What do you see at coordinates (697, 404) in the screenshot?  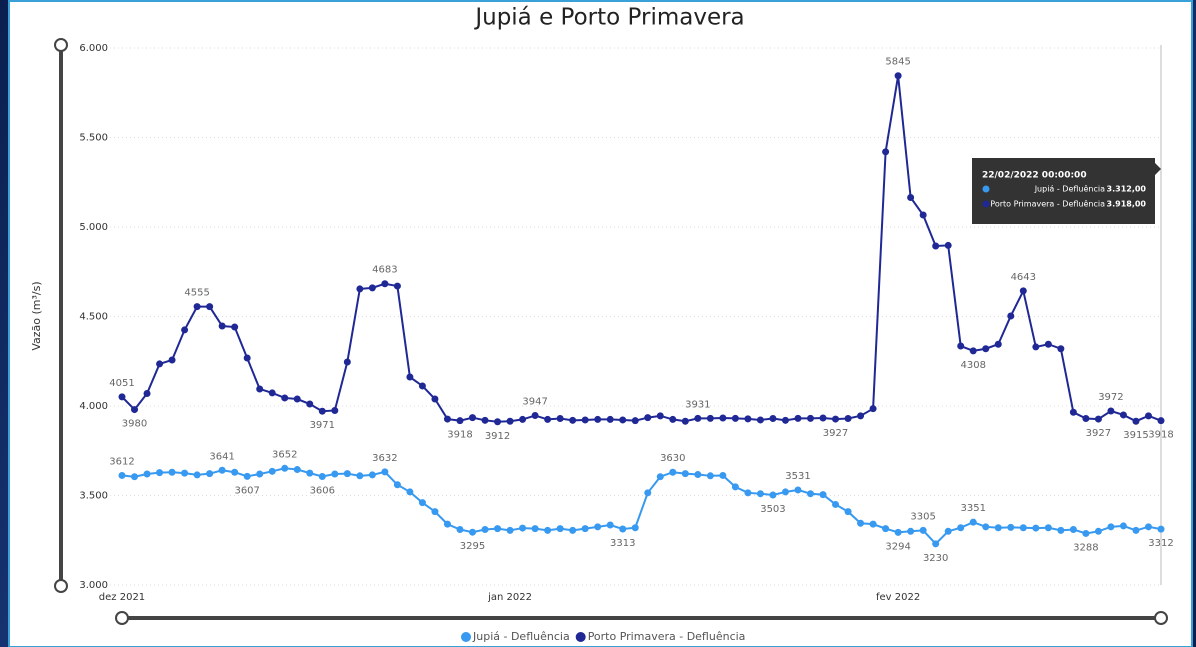 I see `data-label: 3931` at bounding box center [697, 404].